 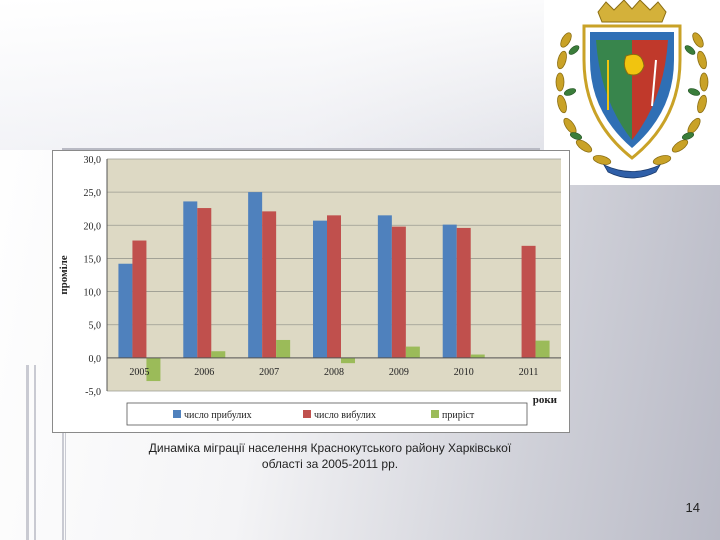 I want to click on x-tick-label: 2011, so click(x=529, y=372).